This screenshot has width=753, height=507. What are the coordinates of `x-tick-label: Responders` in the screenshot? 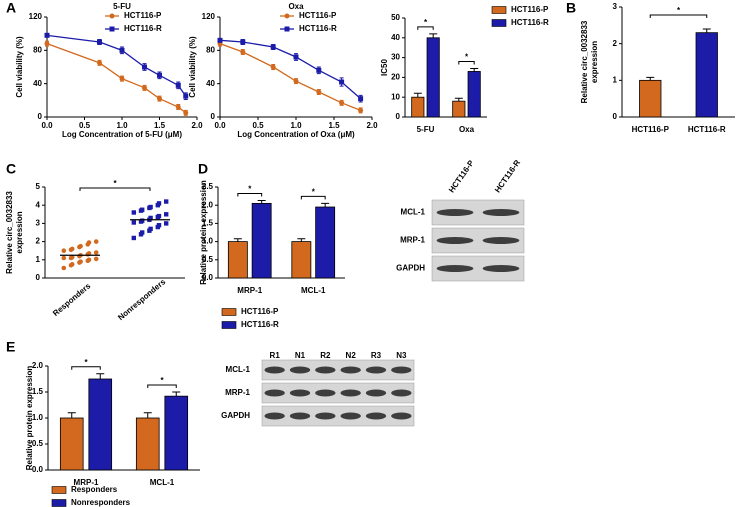 It's located at (72, 299).